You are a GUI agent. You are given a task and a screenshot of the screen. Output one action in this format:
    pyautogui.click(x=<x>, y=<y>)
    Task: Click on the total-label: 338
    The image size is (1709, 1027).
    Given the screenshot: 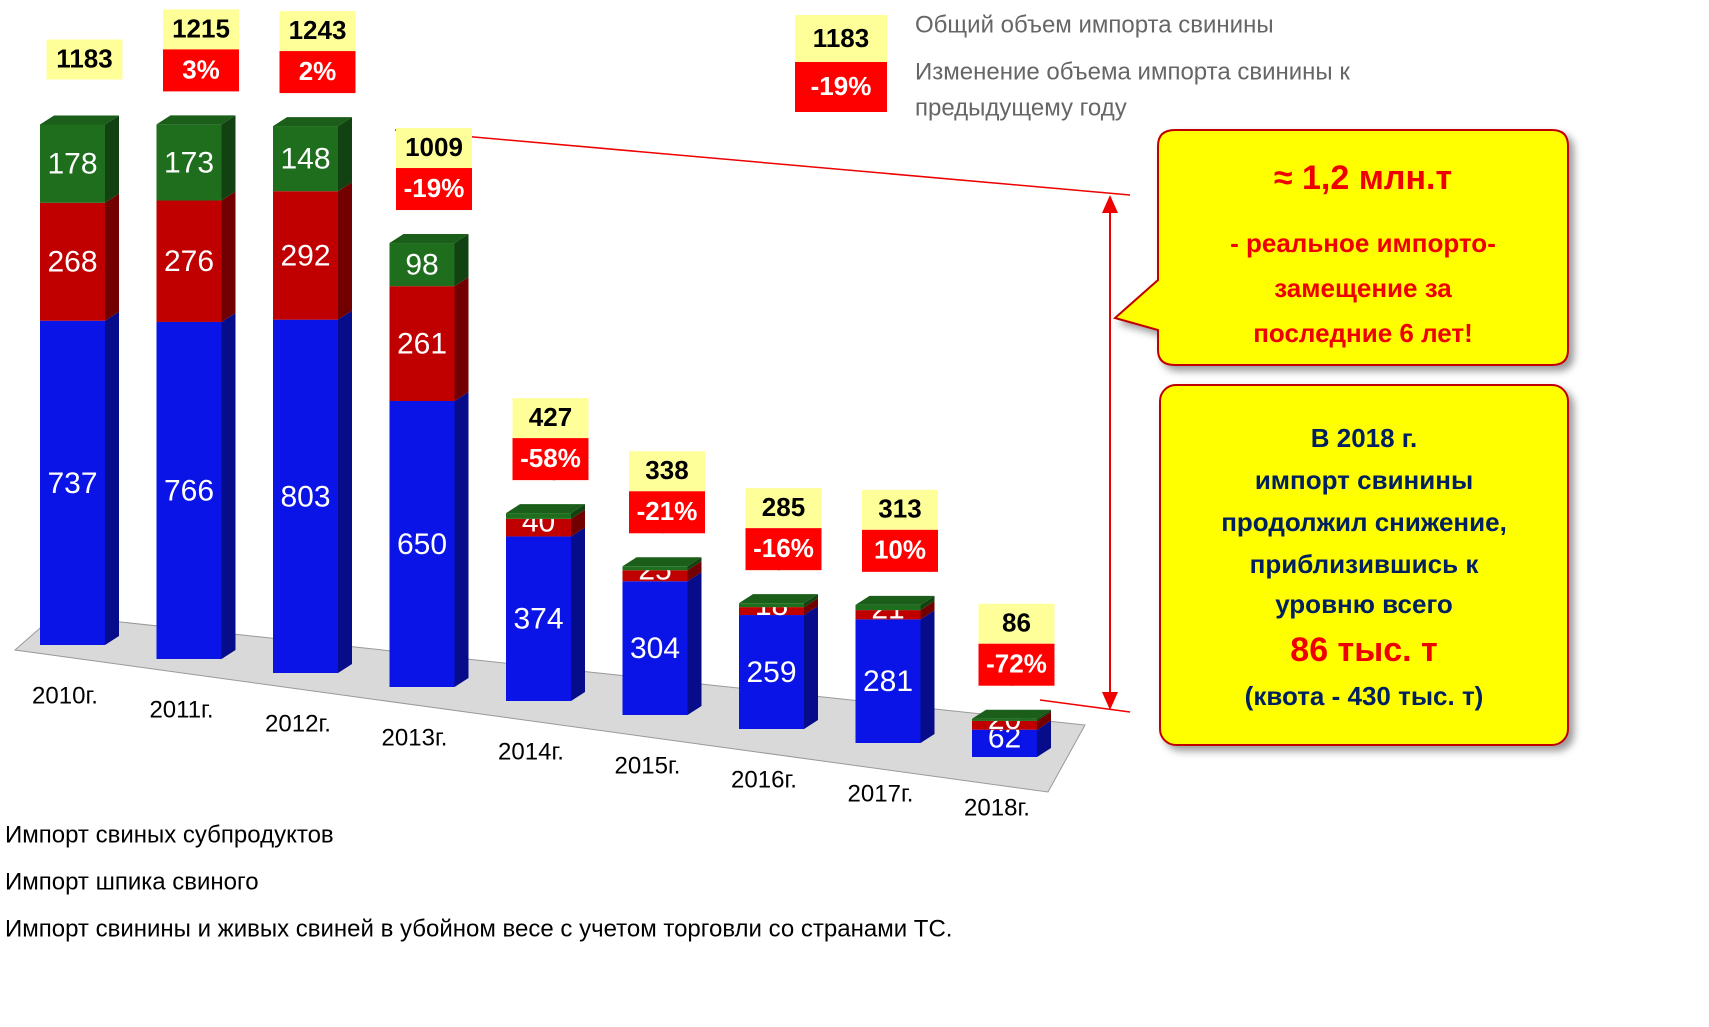 What is the action you would take?
    pyautogui.click(x=666, y=470)
    